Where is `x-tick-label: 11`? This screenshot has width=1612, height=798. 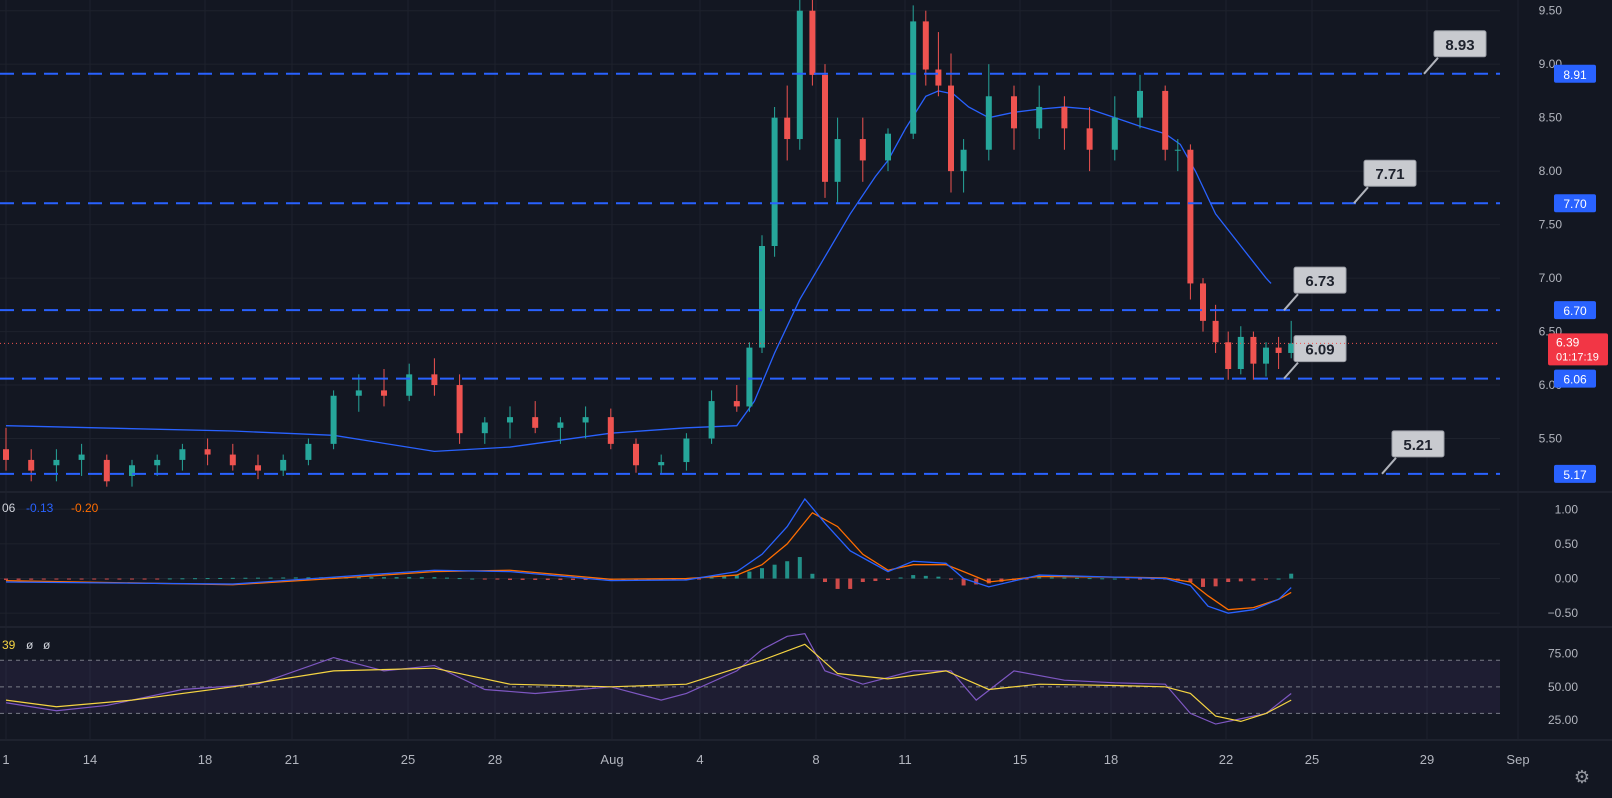 x-tick-label: 11 is located at coordinates (905, 759).